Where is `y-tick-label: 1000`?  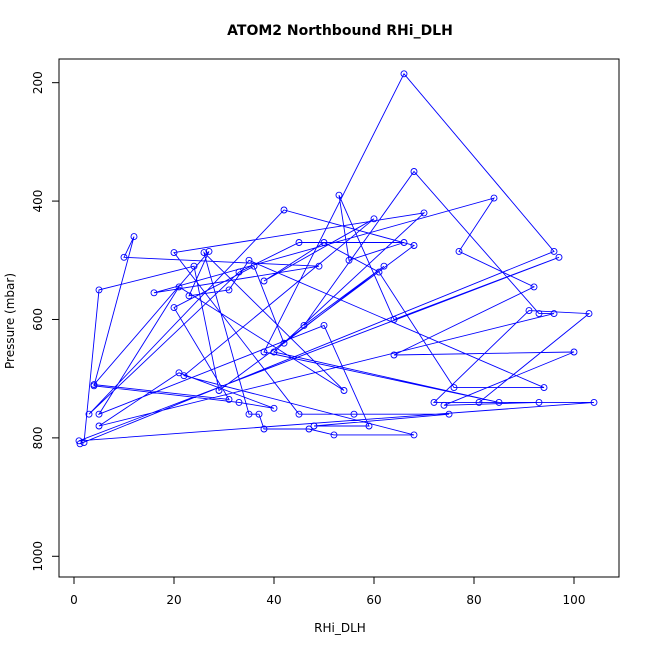
y-tick-label: 1000 is located at coordinates (38, 556).